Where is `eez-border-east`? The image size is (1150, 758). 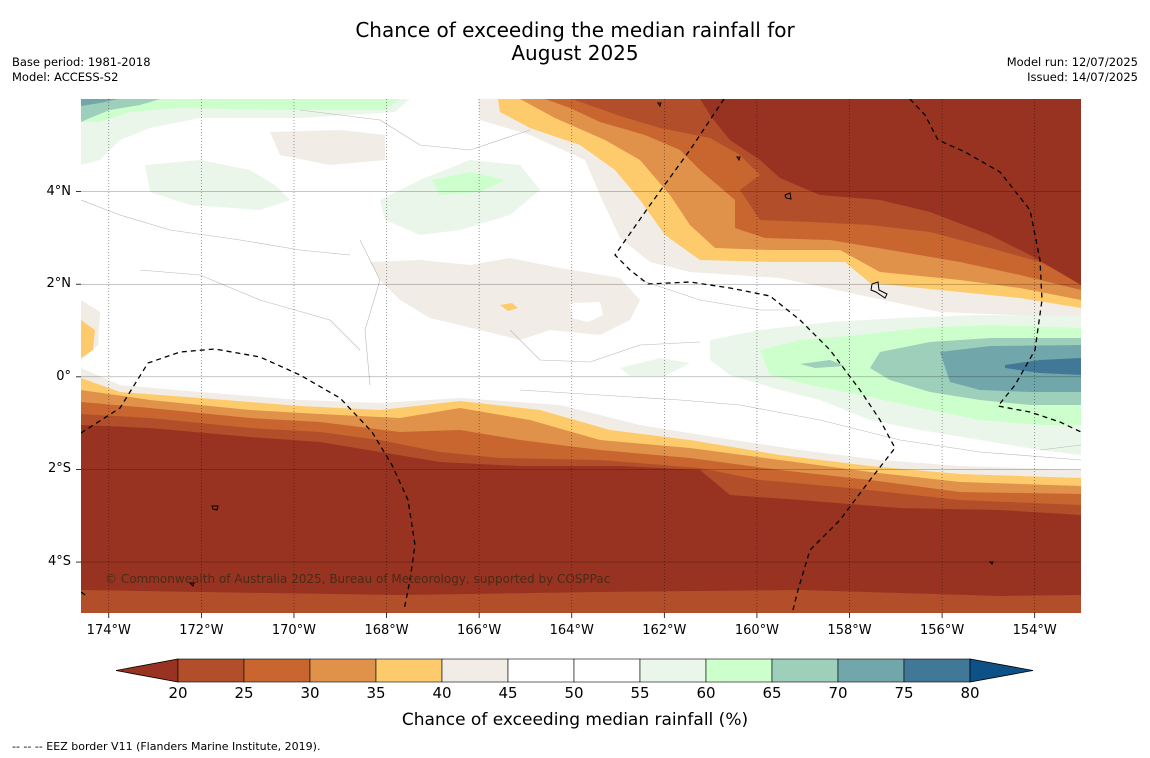 eez-border-east is located at coordinates (995, 266).